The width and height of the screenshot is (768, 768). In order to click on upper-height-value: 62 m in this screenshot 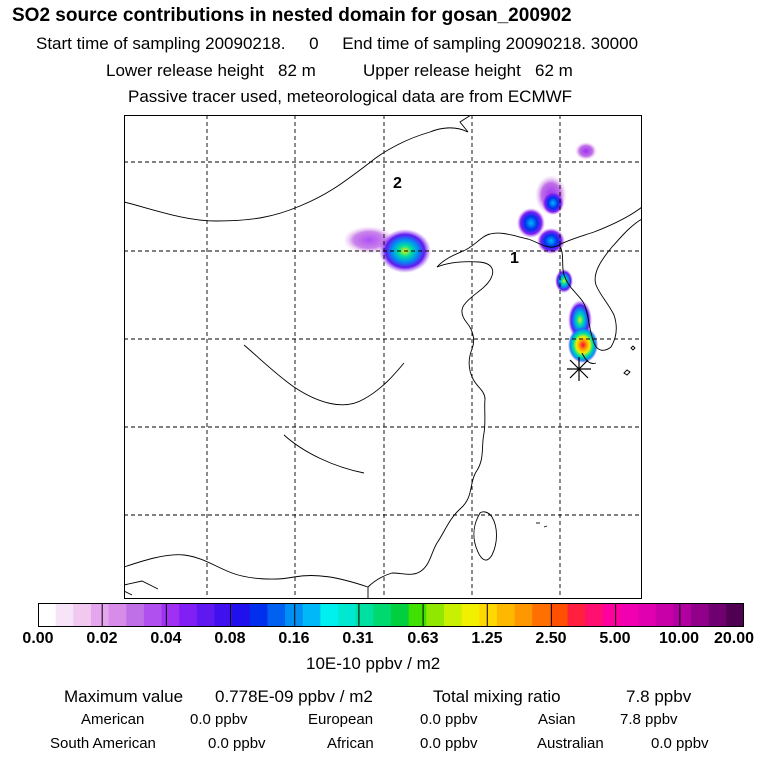, I will do `click(554, 70)`.